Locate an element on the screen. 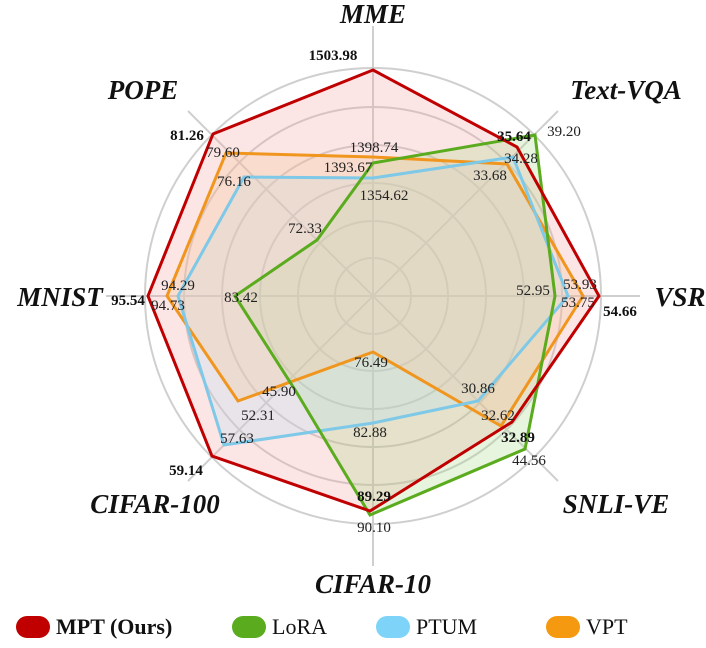 Image resolution: width=706 pixels, height=648 pixels. legend-swatch-mpt is located at coordinates (33, 627).